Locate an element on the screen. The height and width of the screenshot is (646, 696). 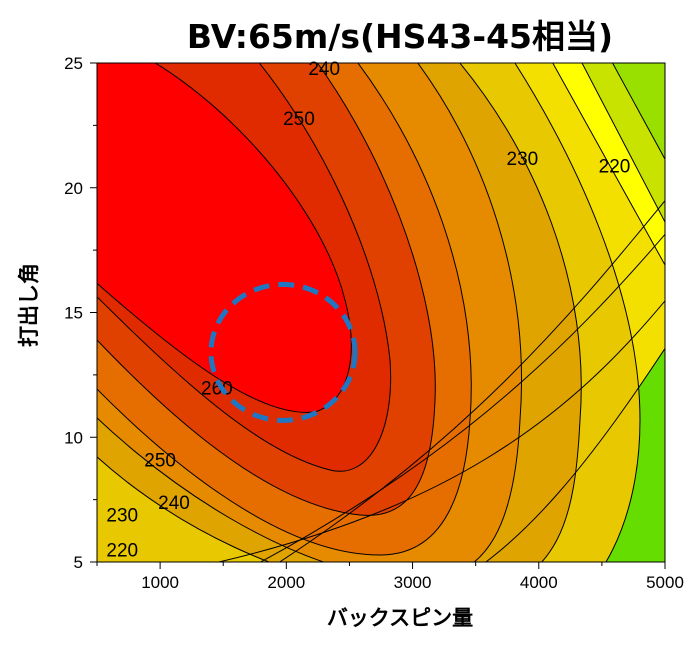
highlight-circle is located at coordinates (283, 352).